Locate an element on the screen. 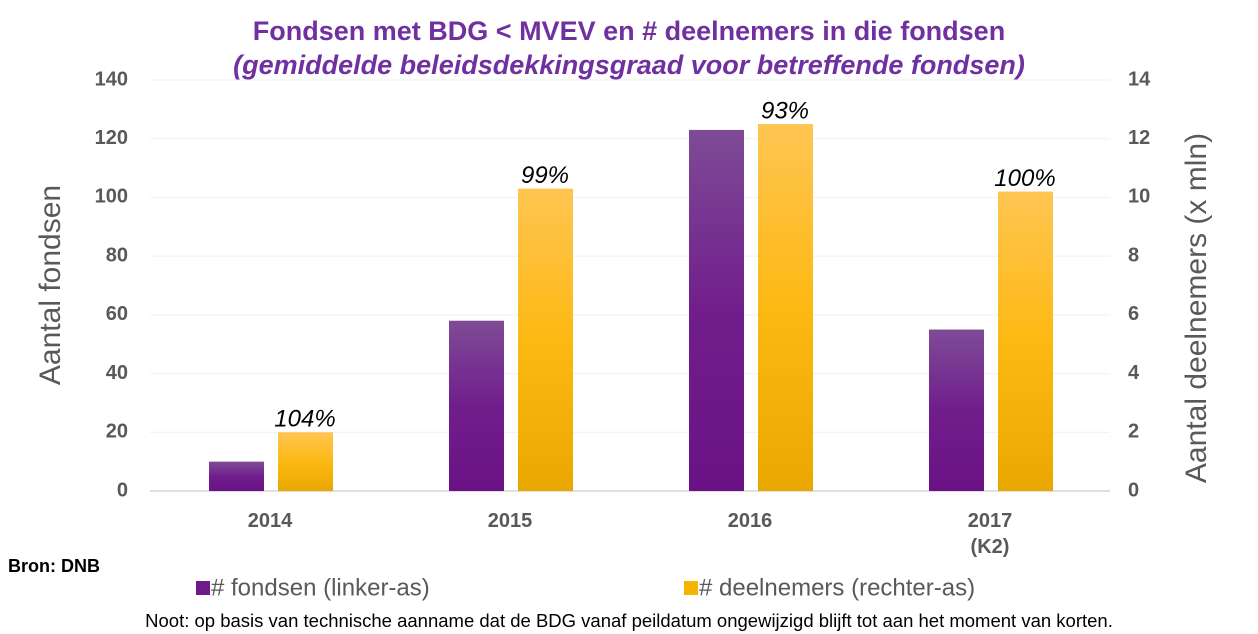  x-tick-label: 2014 is located at coordinates (270, 521).